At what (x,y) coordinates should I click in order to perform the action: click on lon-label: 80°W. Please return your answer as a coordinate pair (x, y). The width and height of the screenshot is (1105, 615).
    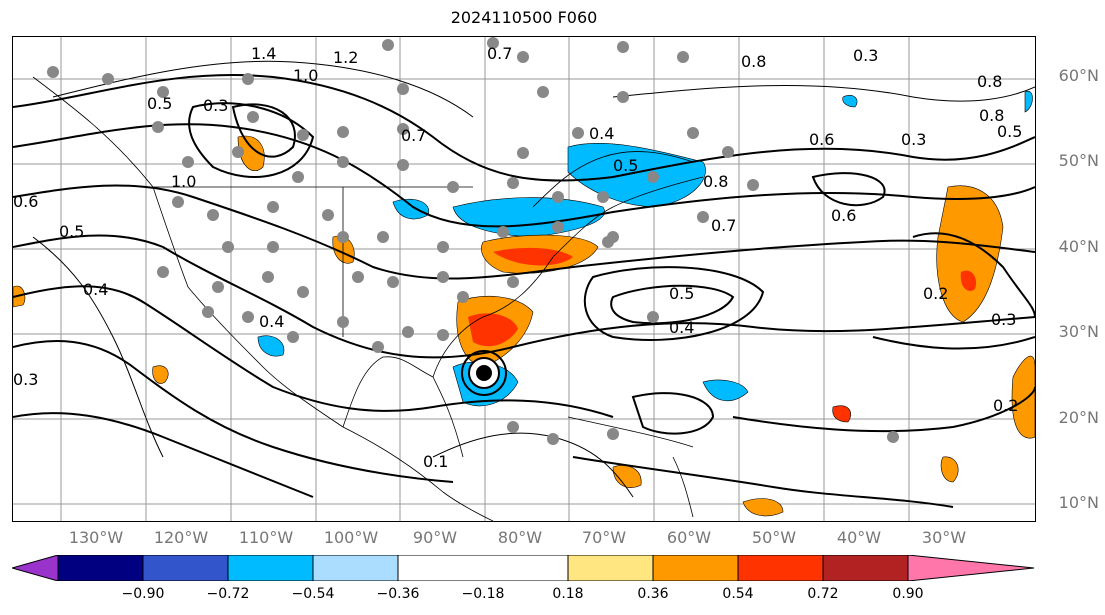
    Looking at the image, I should click on (520, 537).